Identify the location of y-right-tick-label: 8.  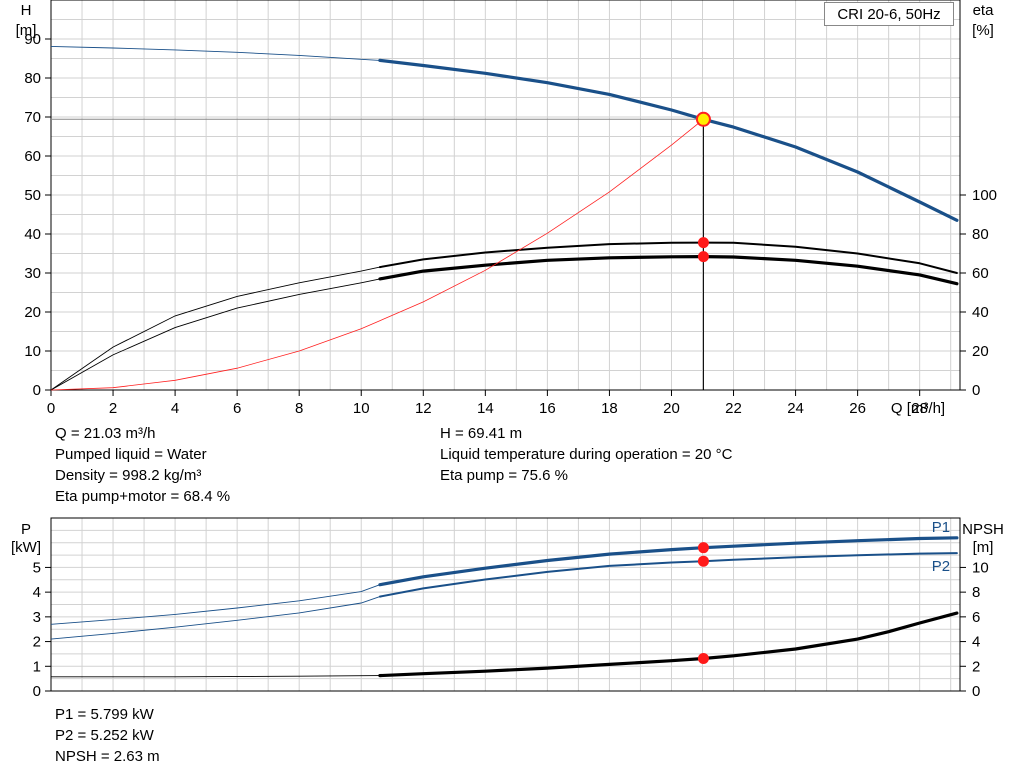
(976, 592).